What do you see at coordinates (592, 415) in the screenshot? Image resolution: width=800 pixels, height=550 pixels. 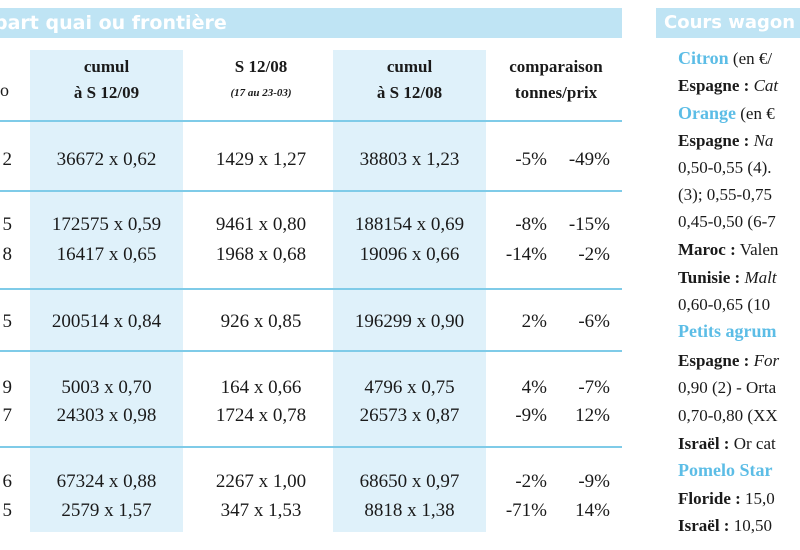 I see `cell-pct-prix: 12%` at bounding box center [592, 415].